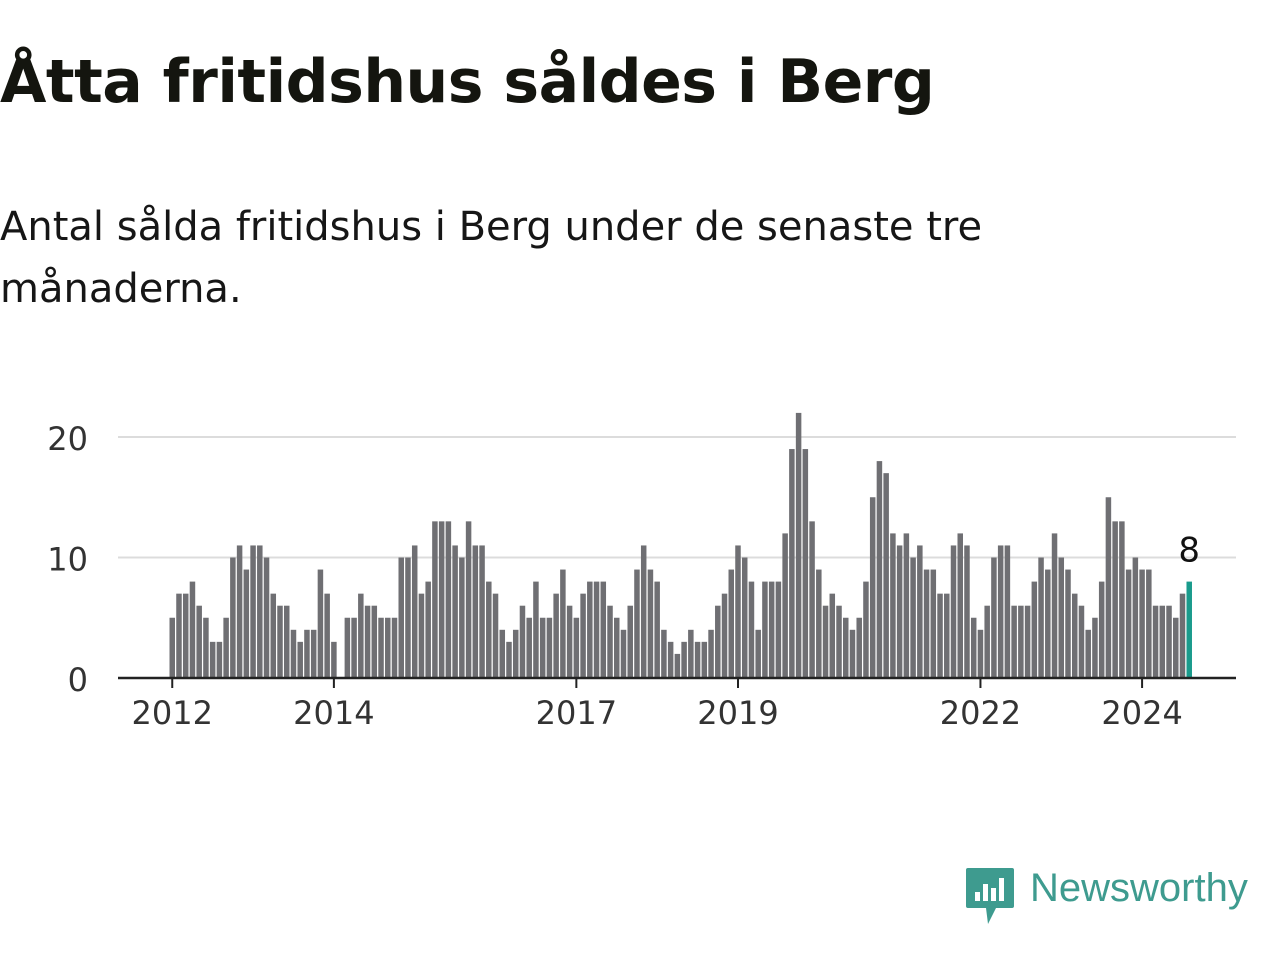  Describe the element at coordinates (677, 682) in the screenshot. I see `axes` at that location.